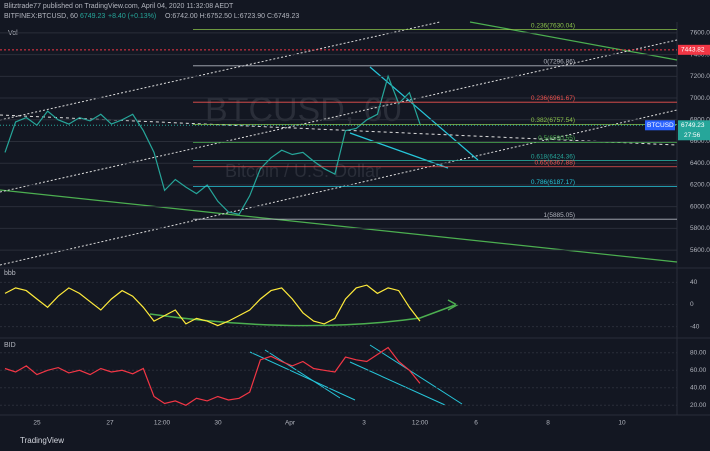 This screenshot has height=451, width=710. What do you see at coordinates (556, 138) in the screenshot?
I see `fib-label: 0.5(6590.55)` at bounding box center [556, 138].